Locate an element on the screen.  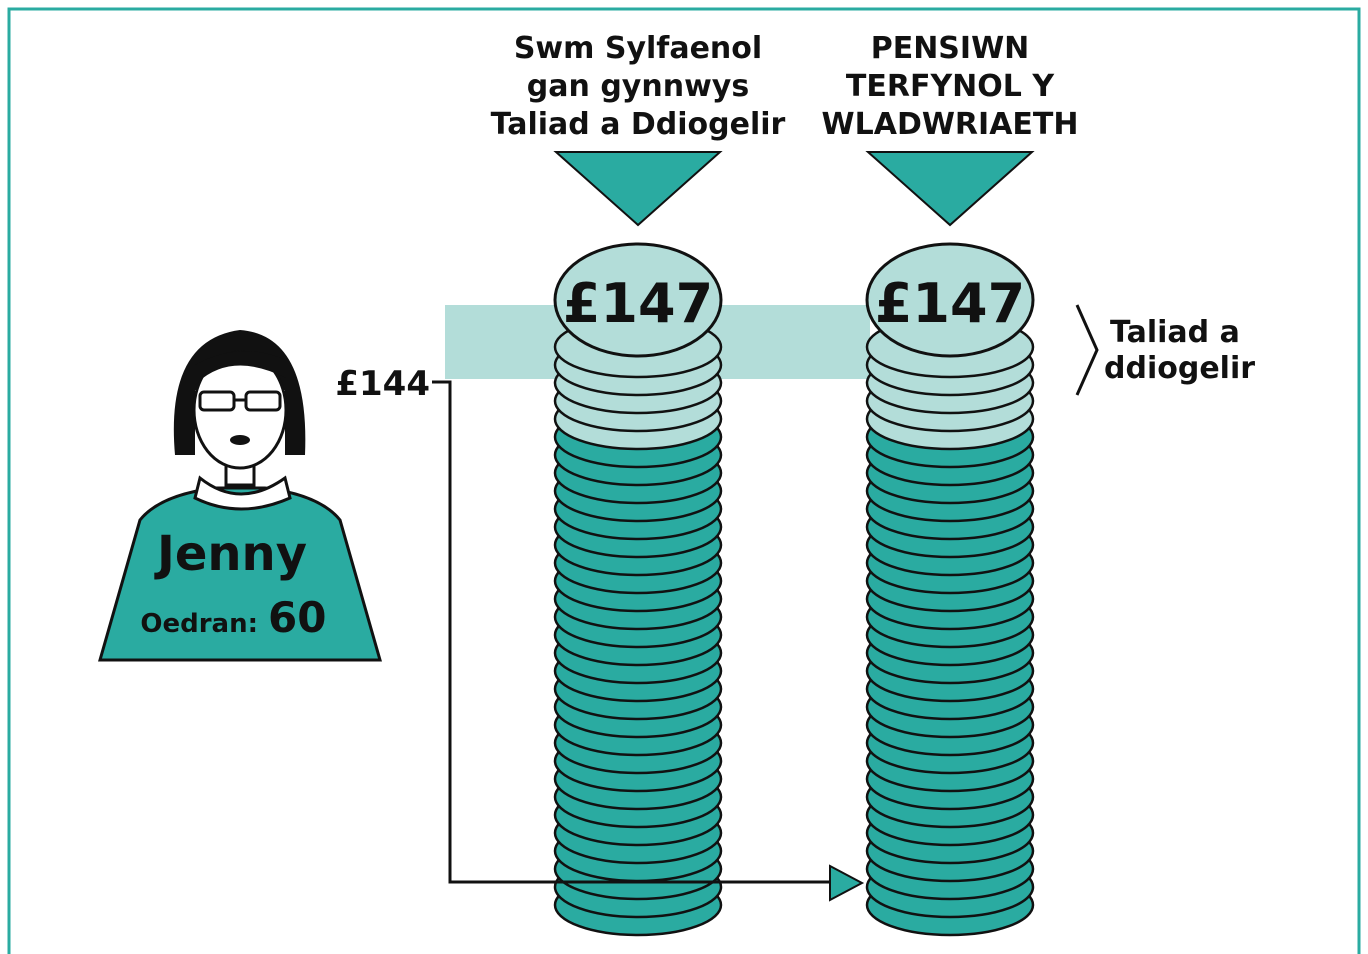
column-title: WLADWRIAETH is located at coordinates (950, 124).